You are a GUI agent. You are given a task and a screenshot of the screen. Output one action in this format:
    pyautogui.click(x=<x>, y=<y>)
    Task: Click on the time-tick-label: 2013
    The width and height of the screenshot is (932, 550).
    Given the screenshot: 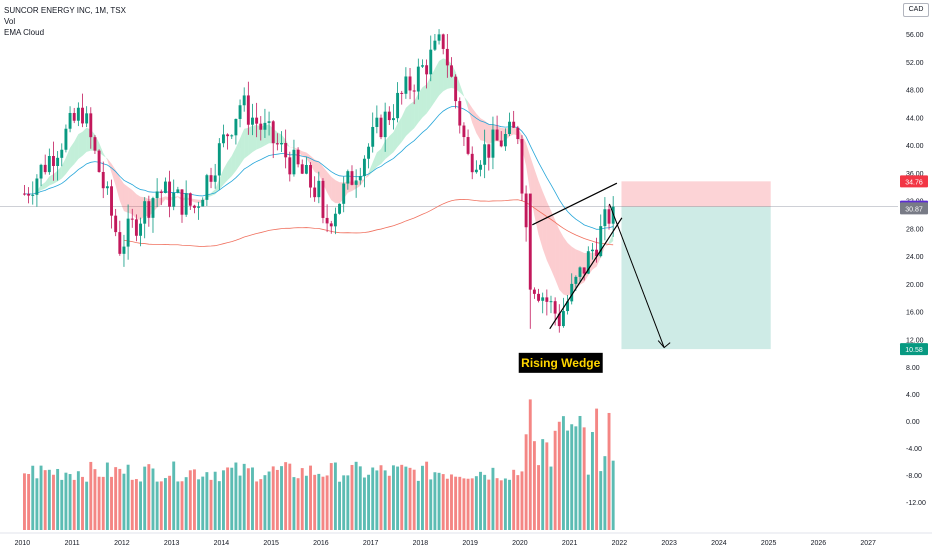 What is the action you would take?
    pyautogui.click(x=172, y=543)
    